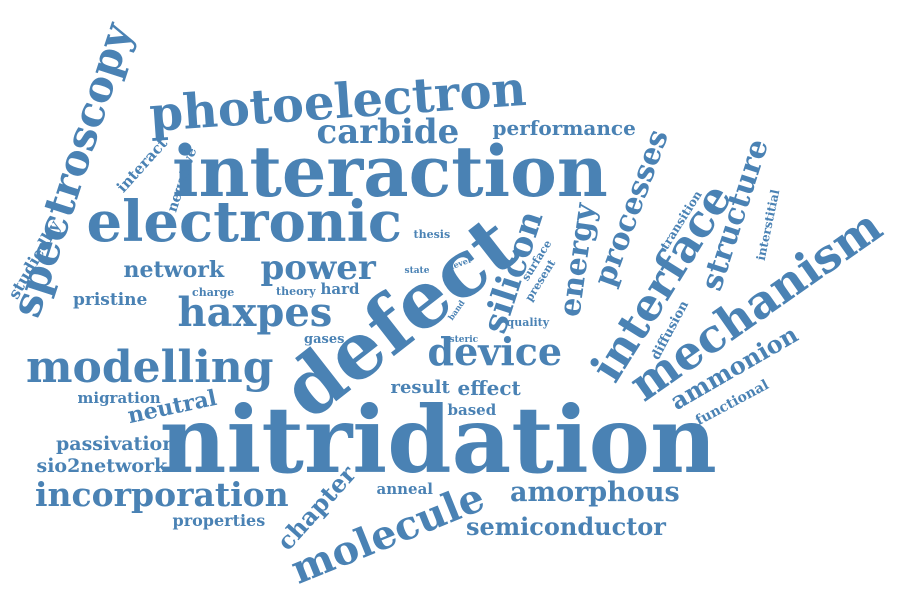  I want to click on word-passivation: passivation, so click(116, 443).